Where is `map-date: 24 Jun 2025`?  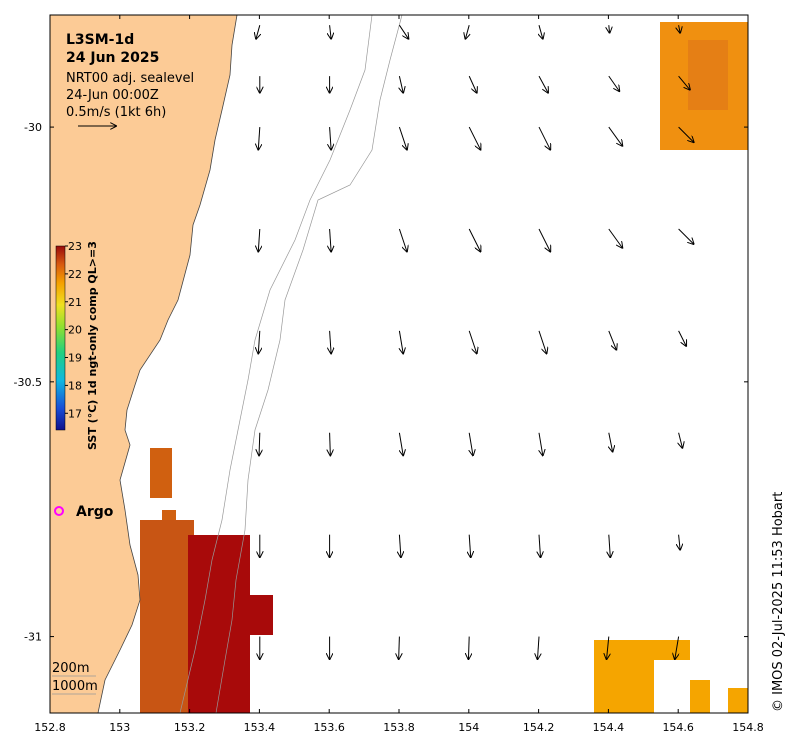 map-date: 24 Jun 2025 is located at coordinates (112, 58).